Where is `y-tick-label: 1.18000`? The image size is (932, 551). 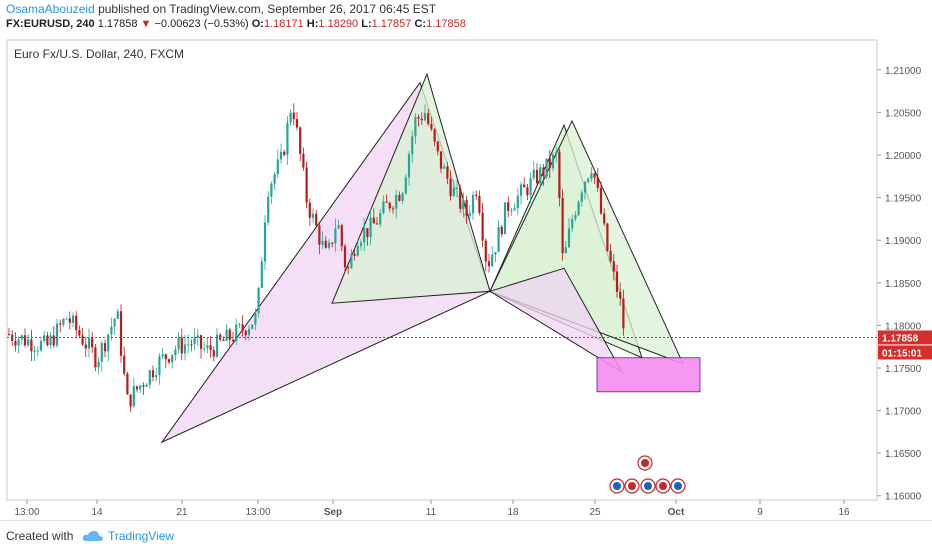
y-tick-label: 1.18000 is located at coordinates (903, 326).